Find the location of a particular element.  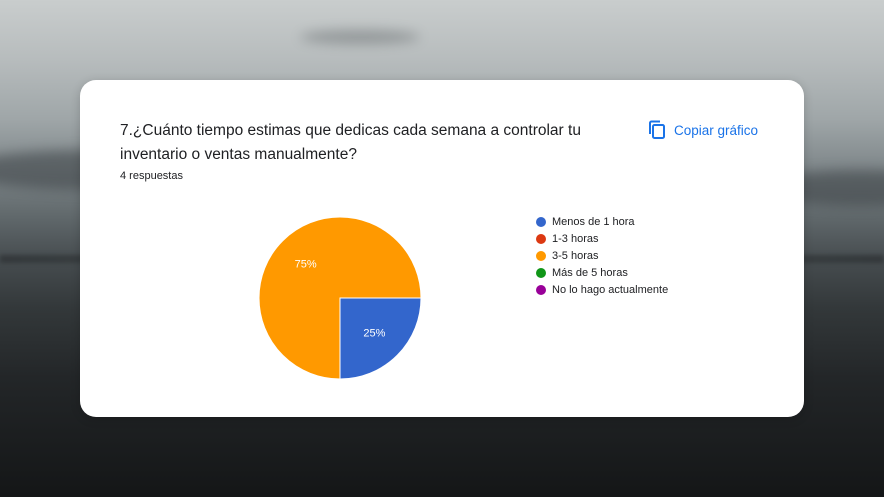

legend-label: Más de 5 horas is located at coordinates (590, 272).